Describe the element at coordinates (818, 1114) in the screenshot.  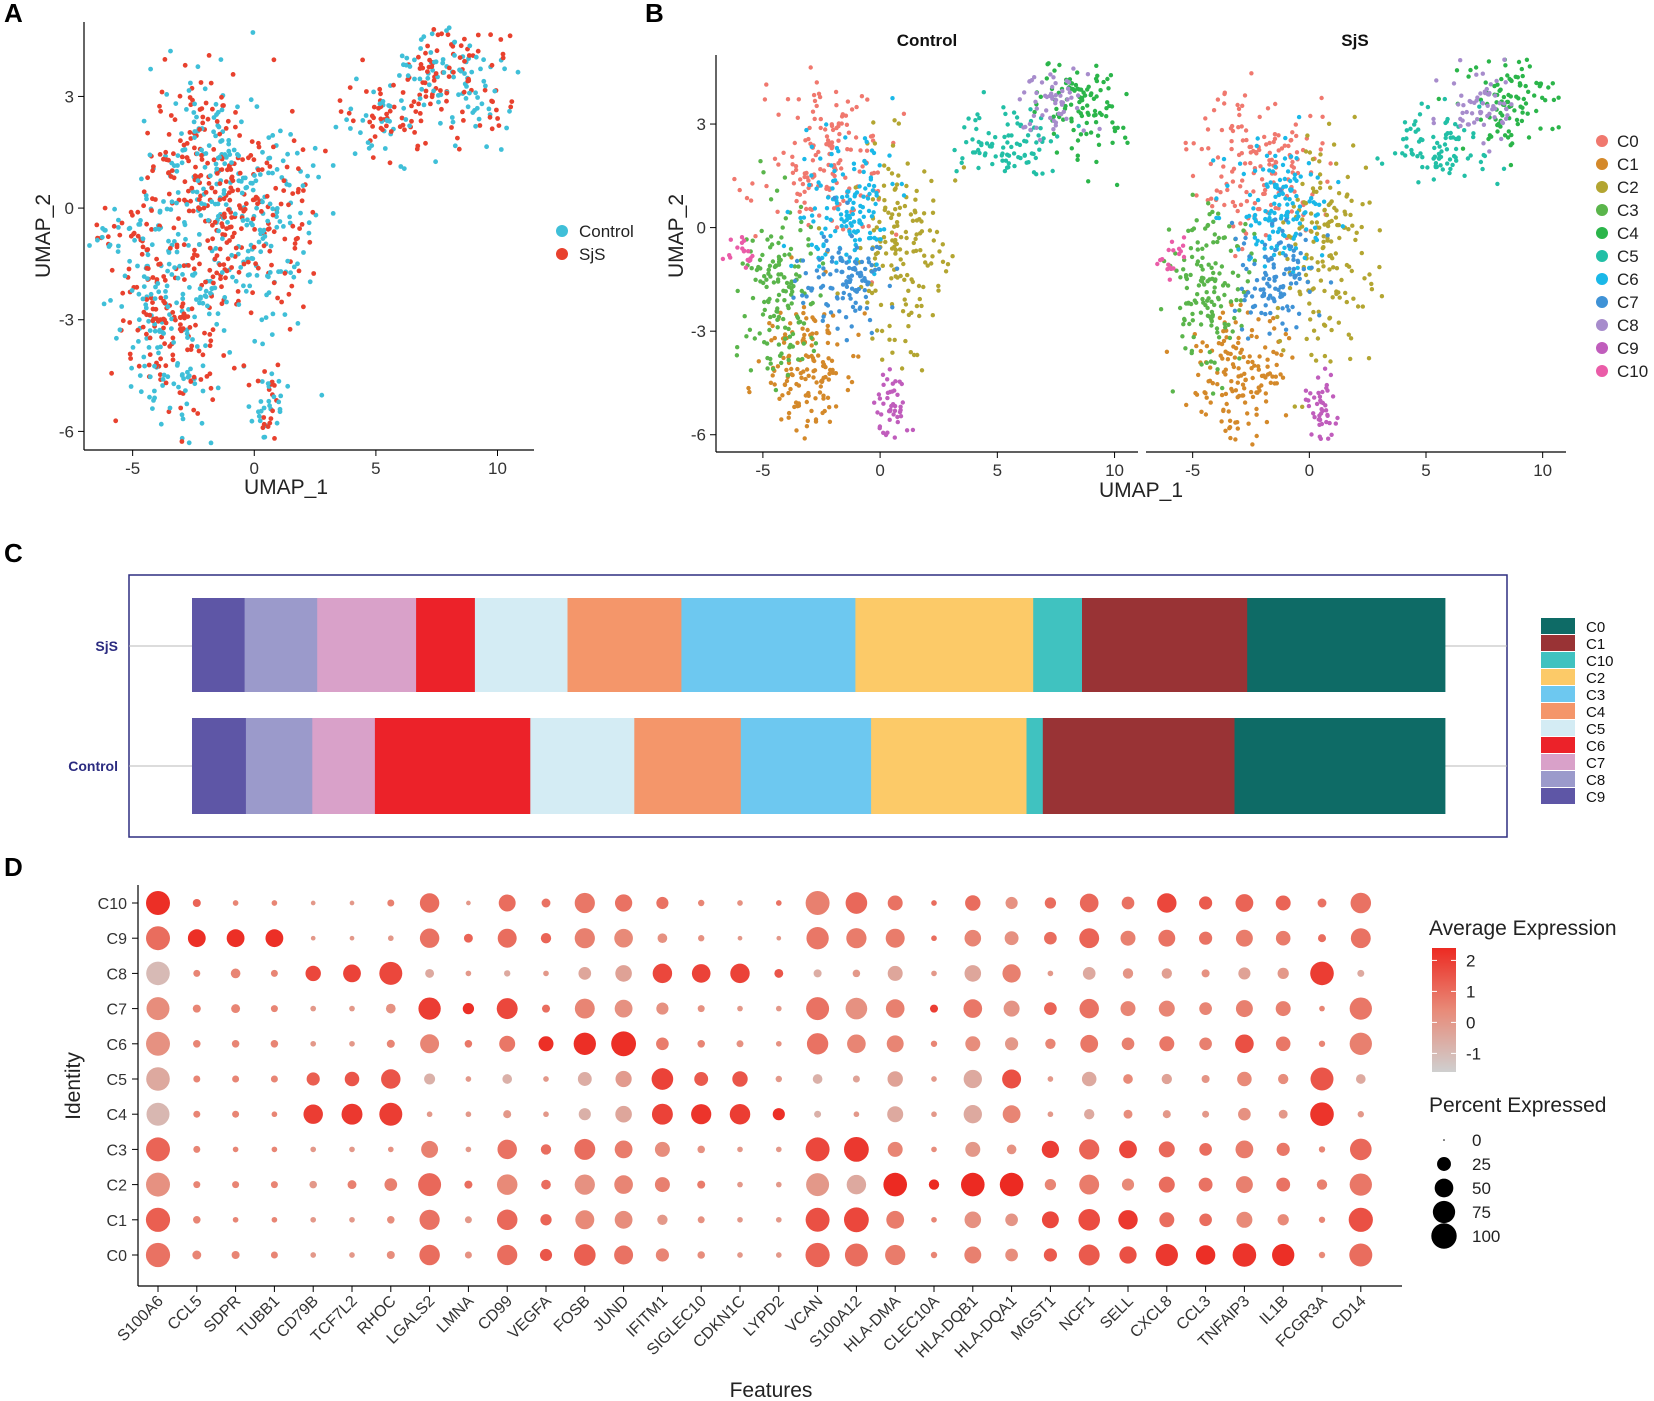
I see `dot-c4-vcan` at that location.